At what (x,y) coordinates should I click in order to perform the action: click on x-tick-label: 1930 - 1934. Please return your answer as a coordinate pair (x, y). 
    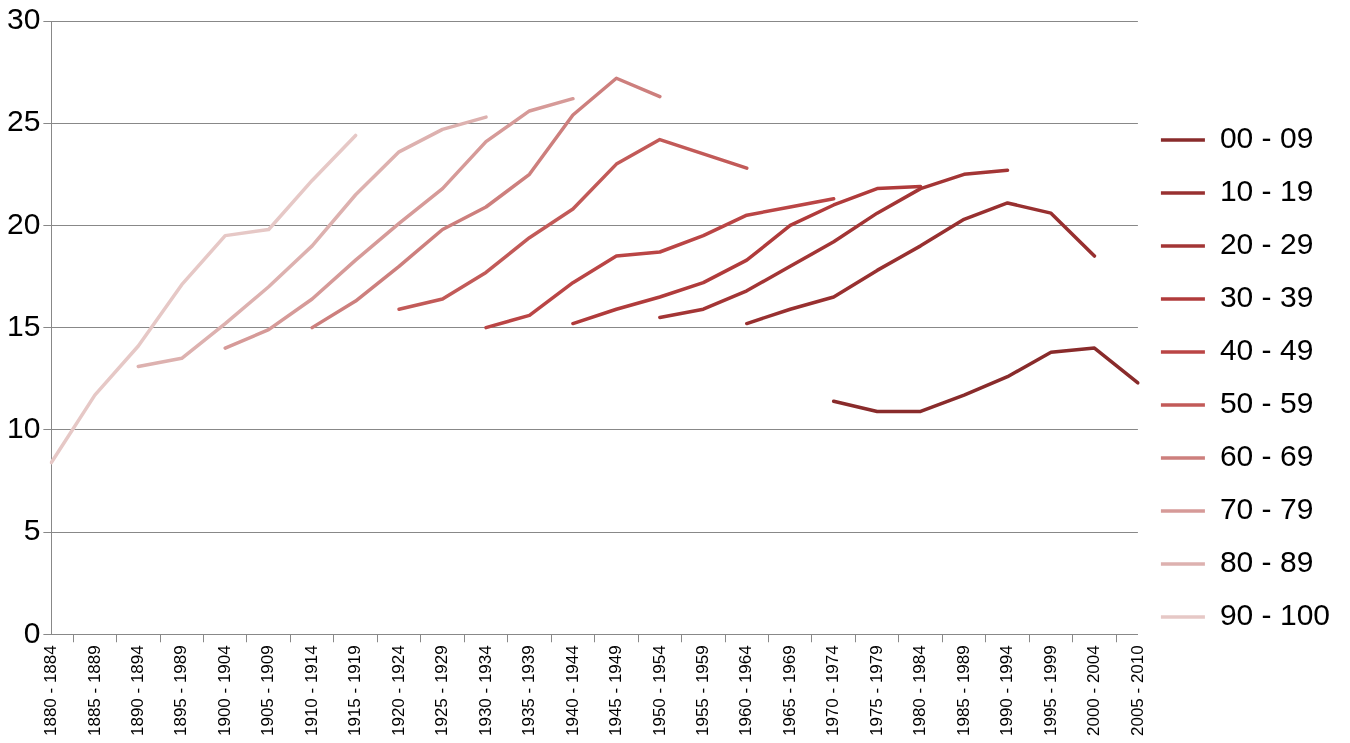
    Looking at the image, I should click on (485, 691).